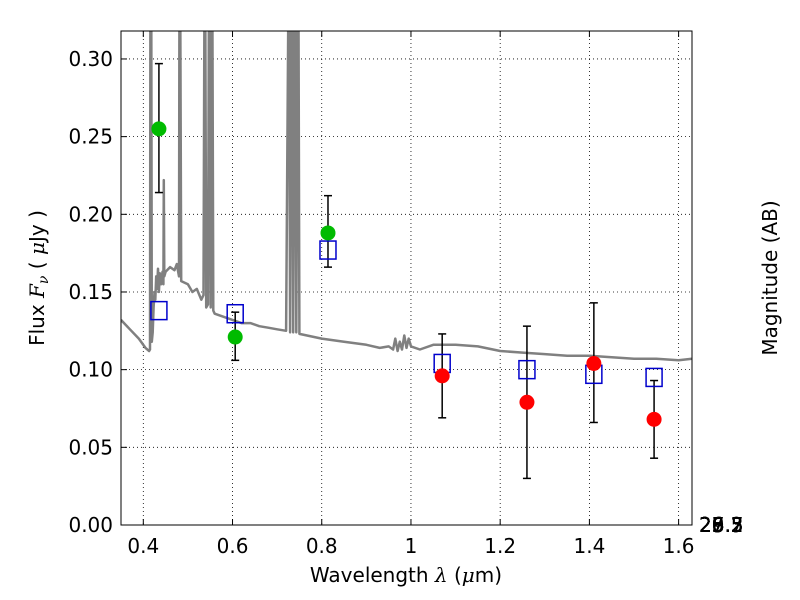  I want to click on y-tick-label: 0.25, so click(90, 137).